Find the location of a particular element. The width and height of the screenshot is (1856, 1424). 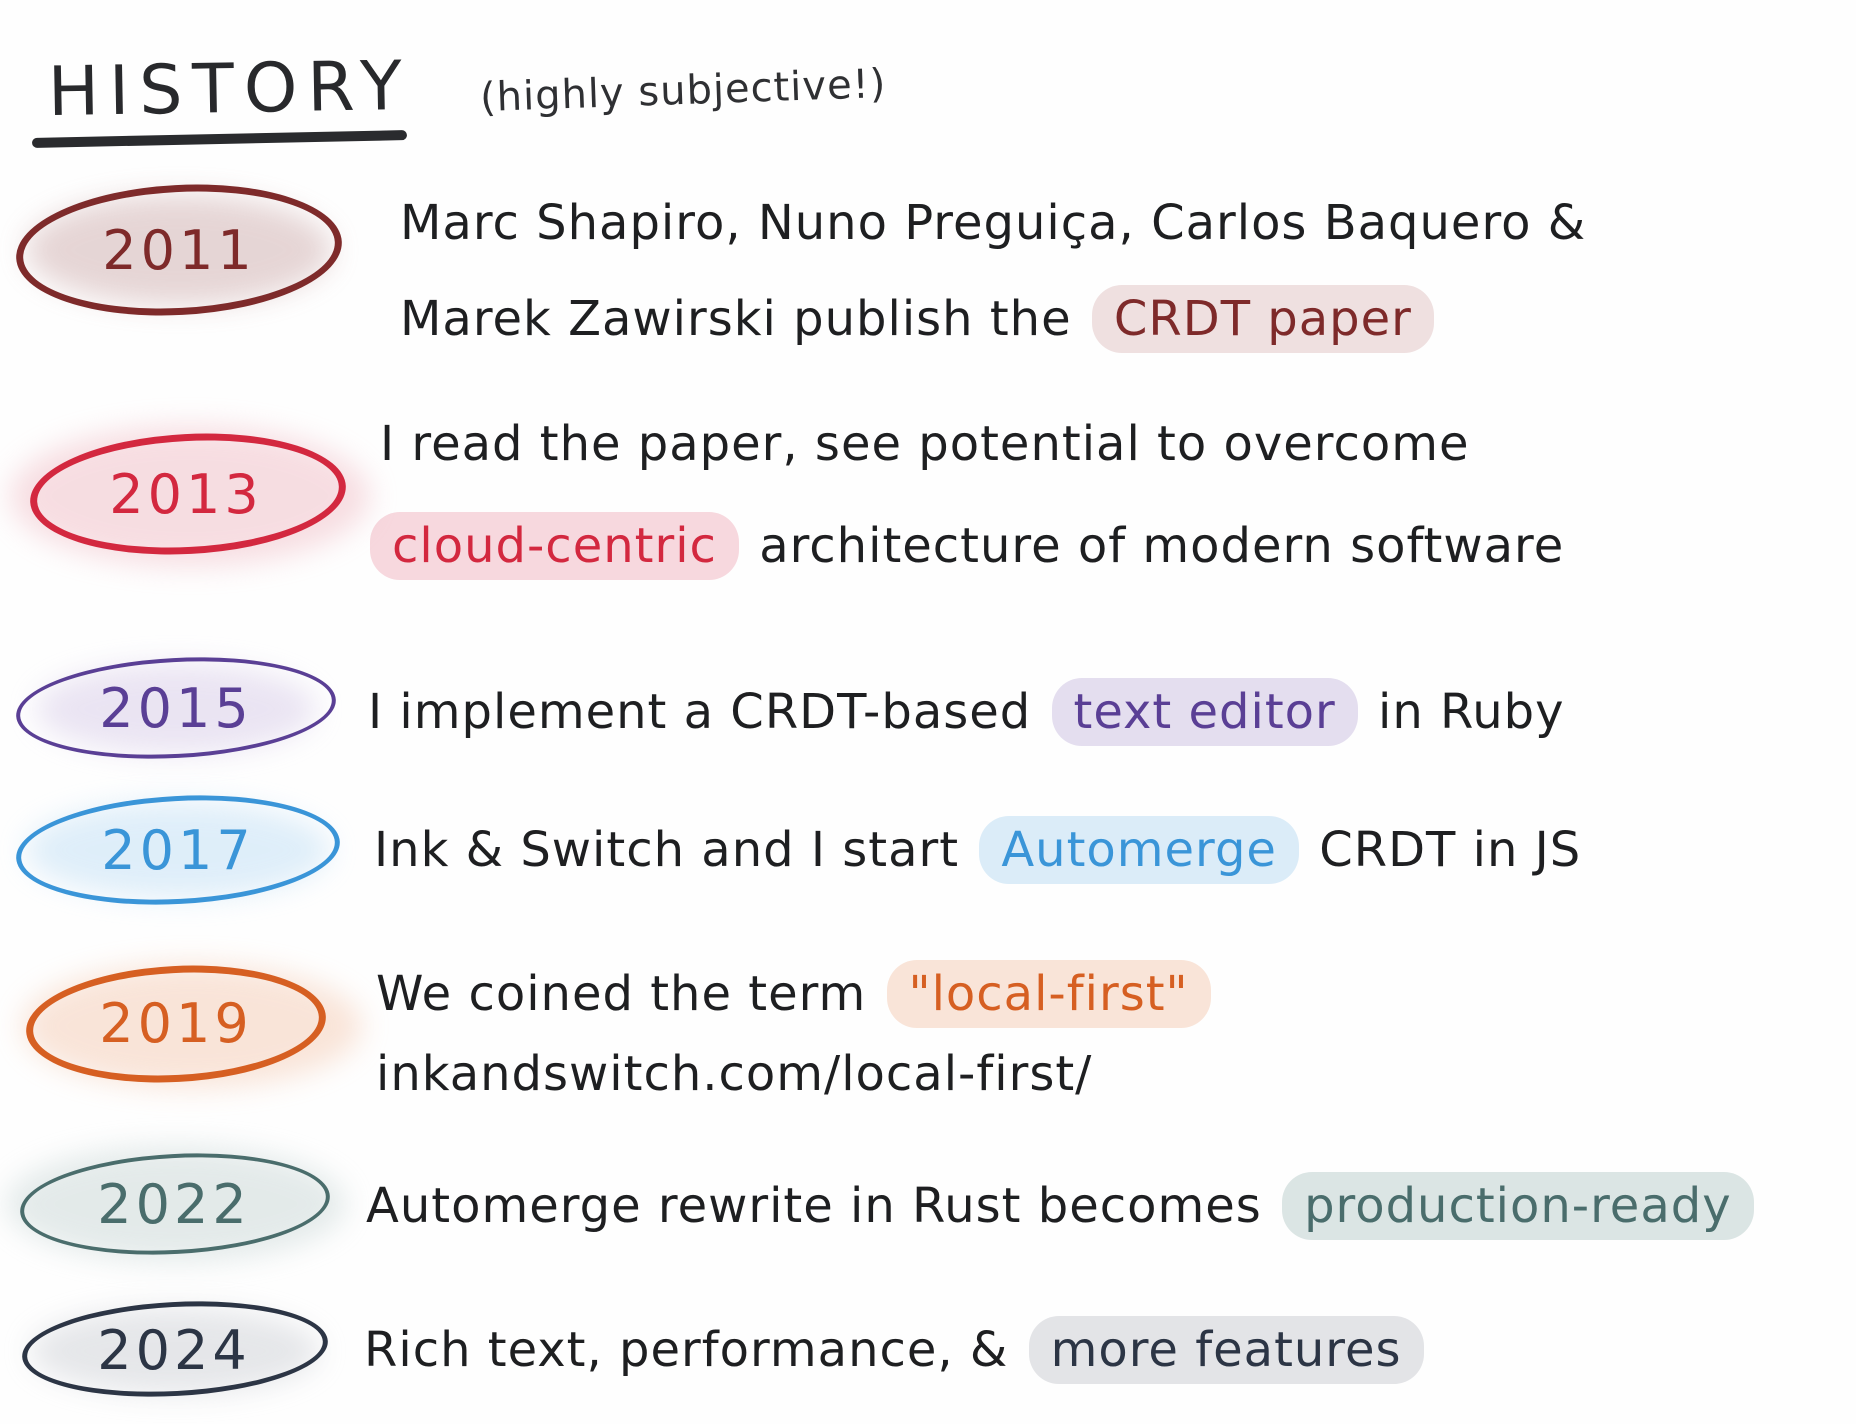

year-label: 2011 is located at coordinates (179, 250).